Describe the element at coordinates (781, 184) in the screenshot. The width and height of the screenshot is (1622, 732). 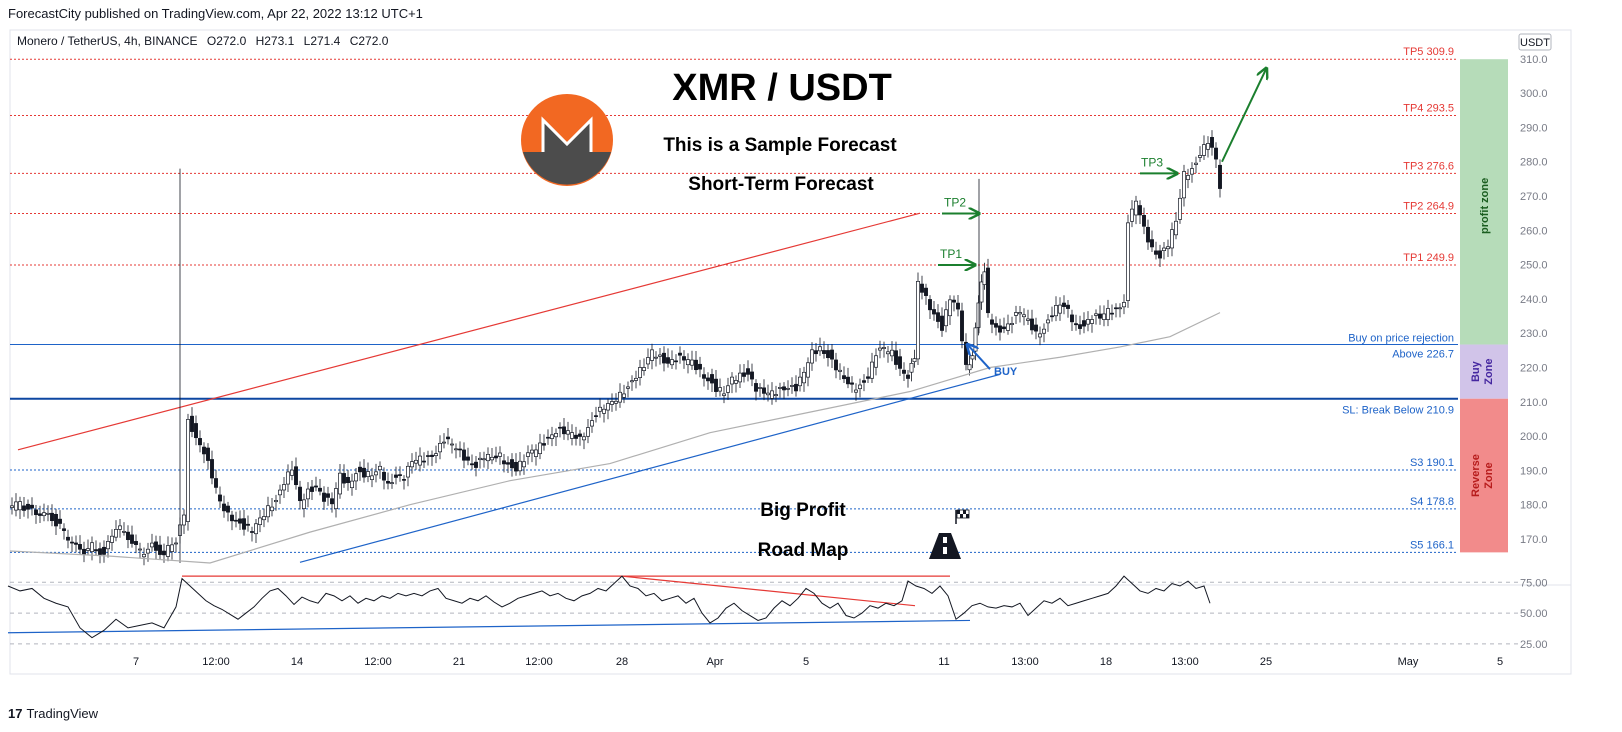
I see `short-term-text: Short-Term Forecast` at that location.